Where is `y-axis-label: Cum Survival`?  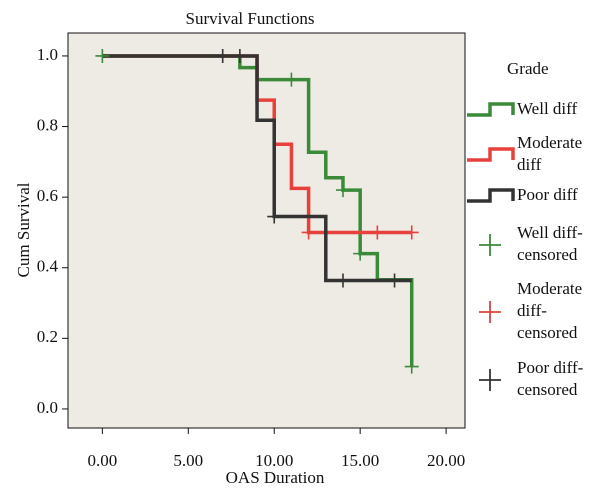 y-axis-label: Cum Survival is located at coordinates (23, 229).